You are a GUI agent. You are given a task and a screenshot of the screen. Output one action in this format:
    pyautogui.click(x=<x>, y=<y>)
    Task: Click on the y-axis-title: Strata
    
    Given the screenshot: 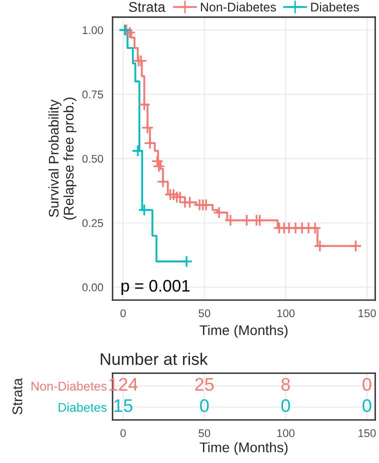 What is the action you would take?
    pyautogui.click(x=17, y=396)
    